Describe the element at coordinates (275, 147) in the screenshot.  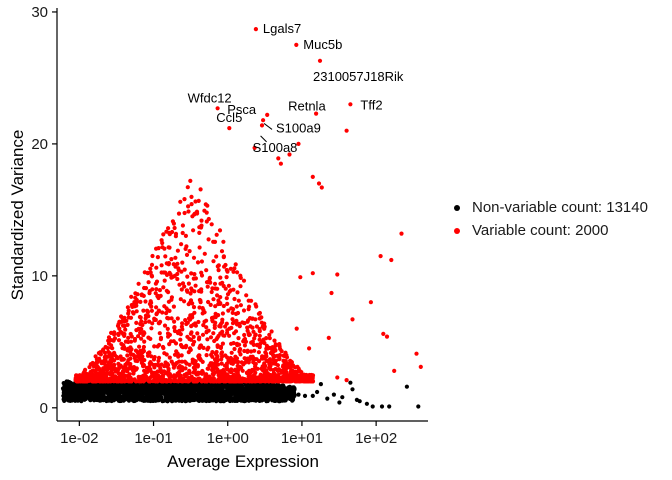
I see `gene-label: S100a8` at that location.